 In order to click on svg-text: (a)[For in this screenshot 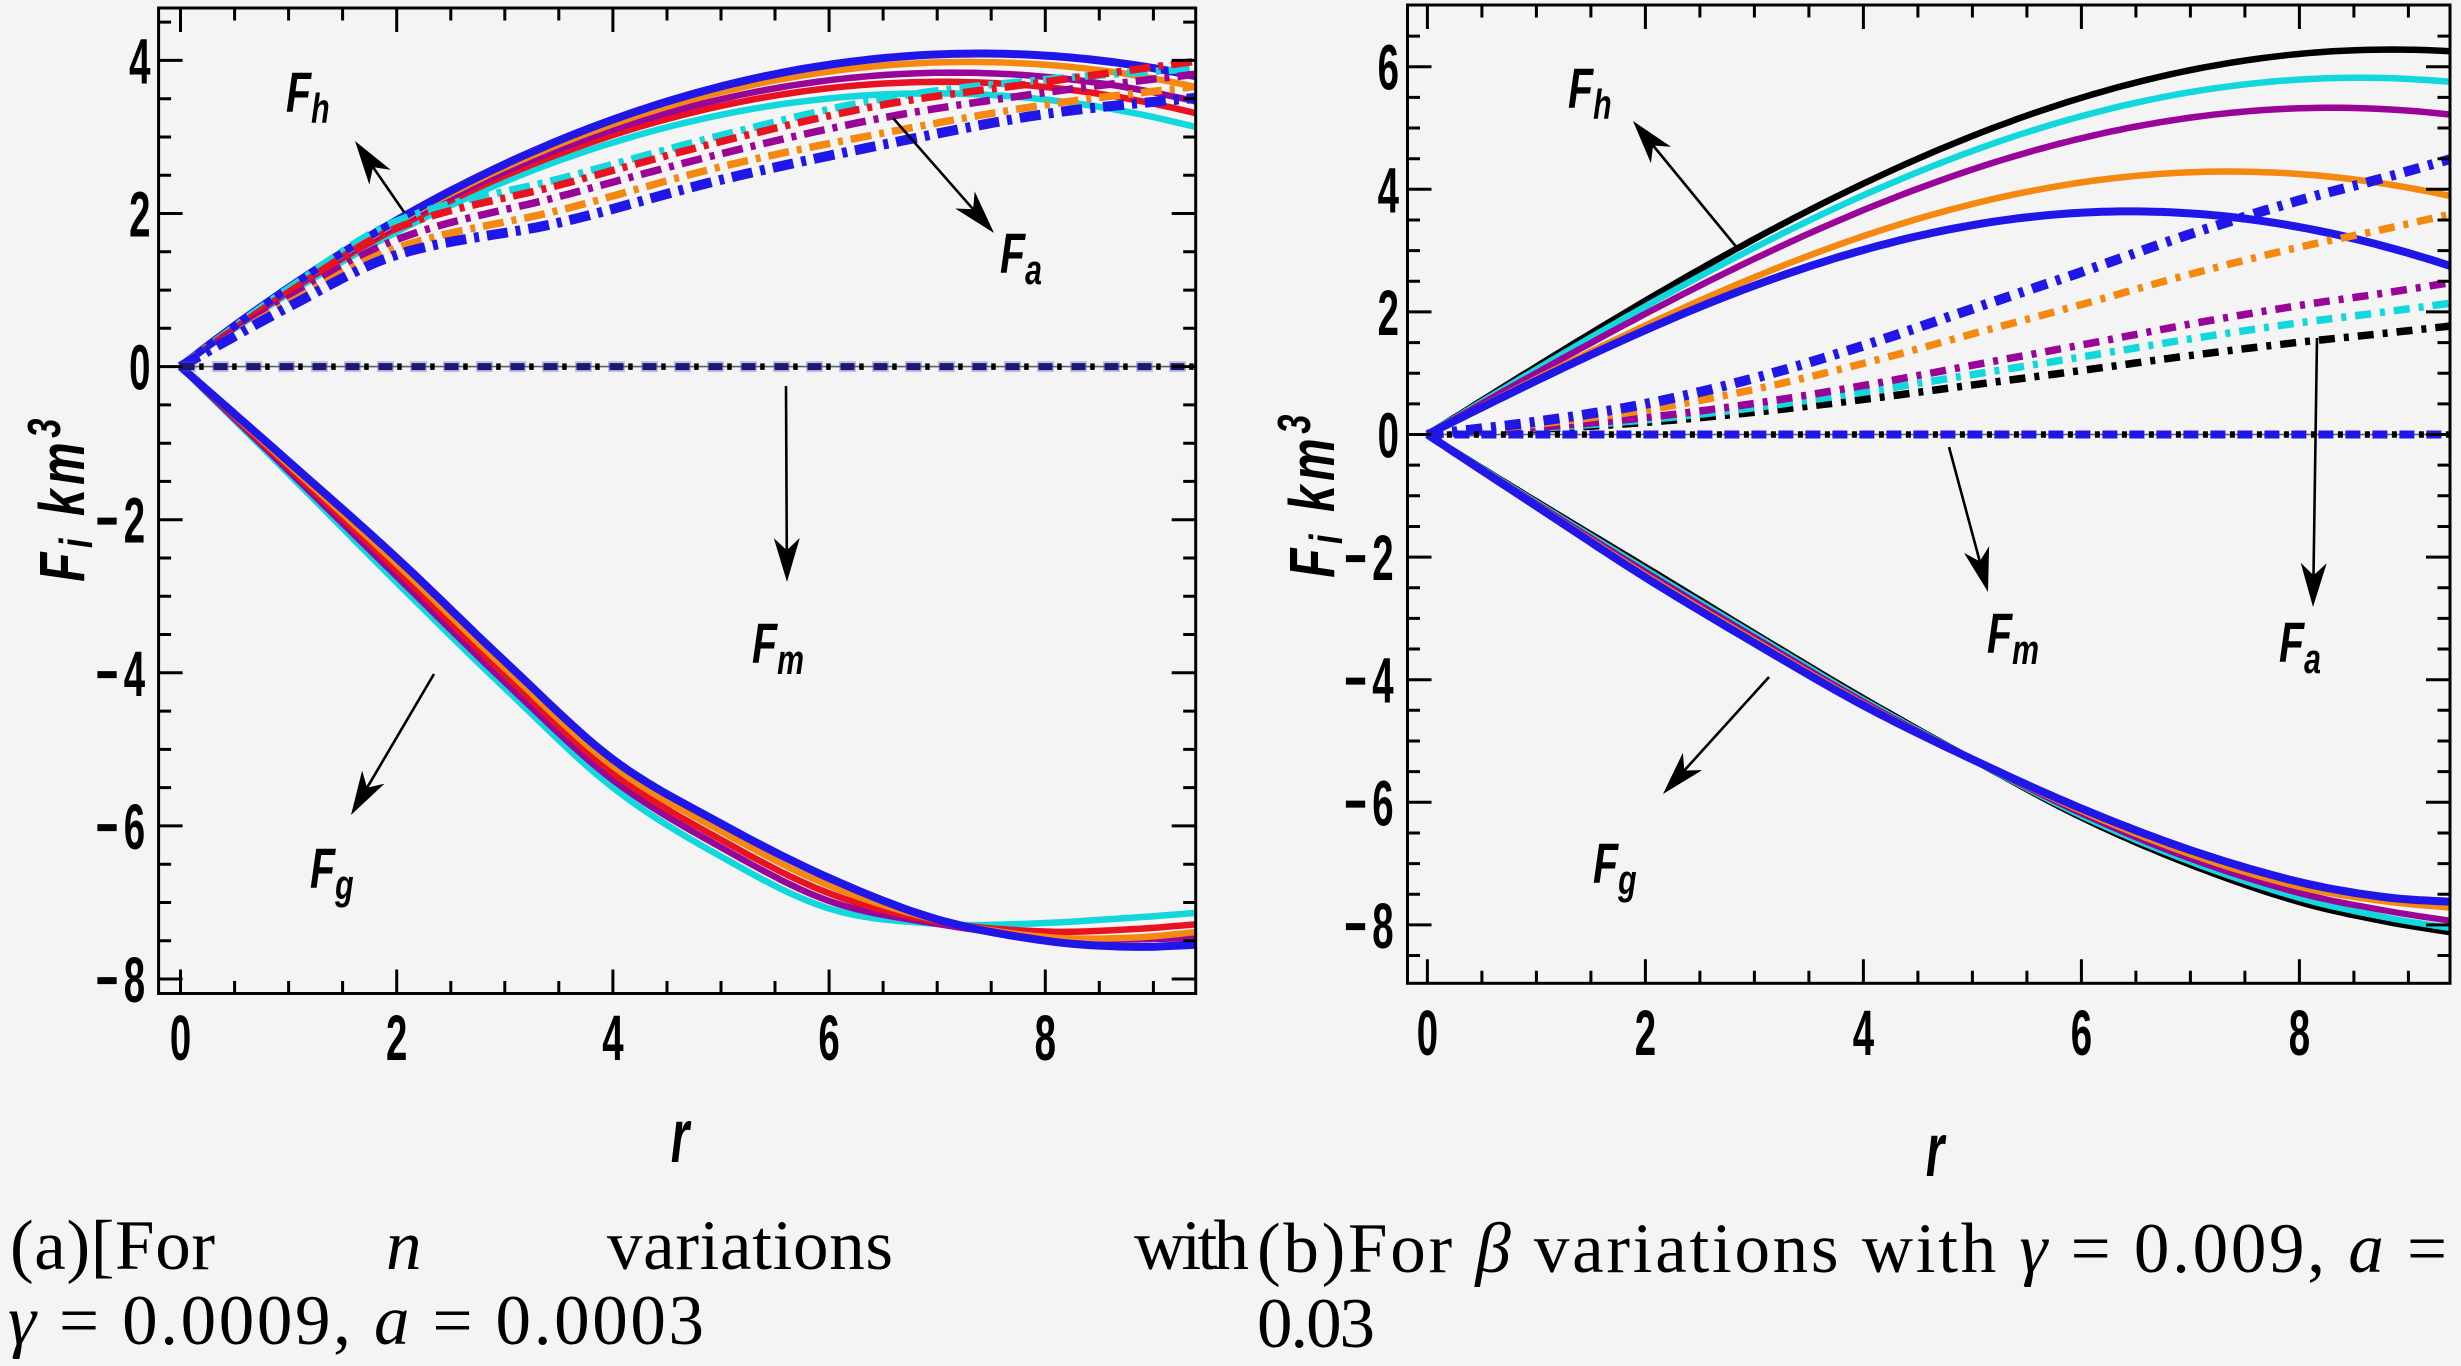, I will do `click(112, 1246)`.